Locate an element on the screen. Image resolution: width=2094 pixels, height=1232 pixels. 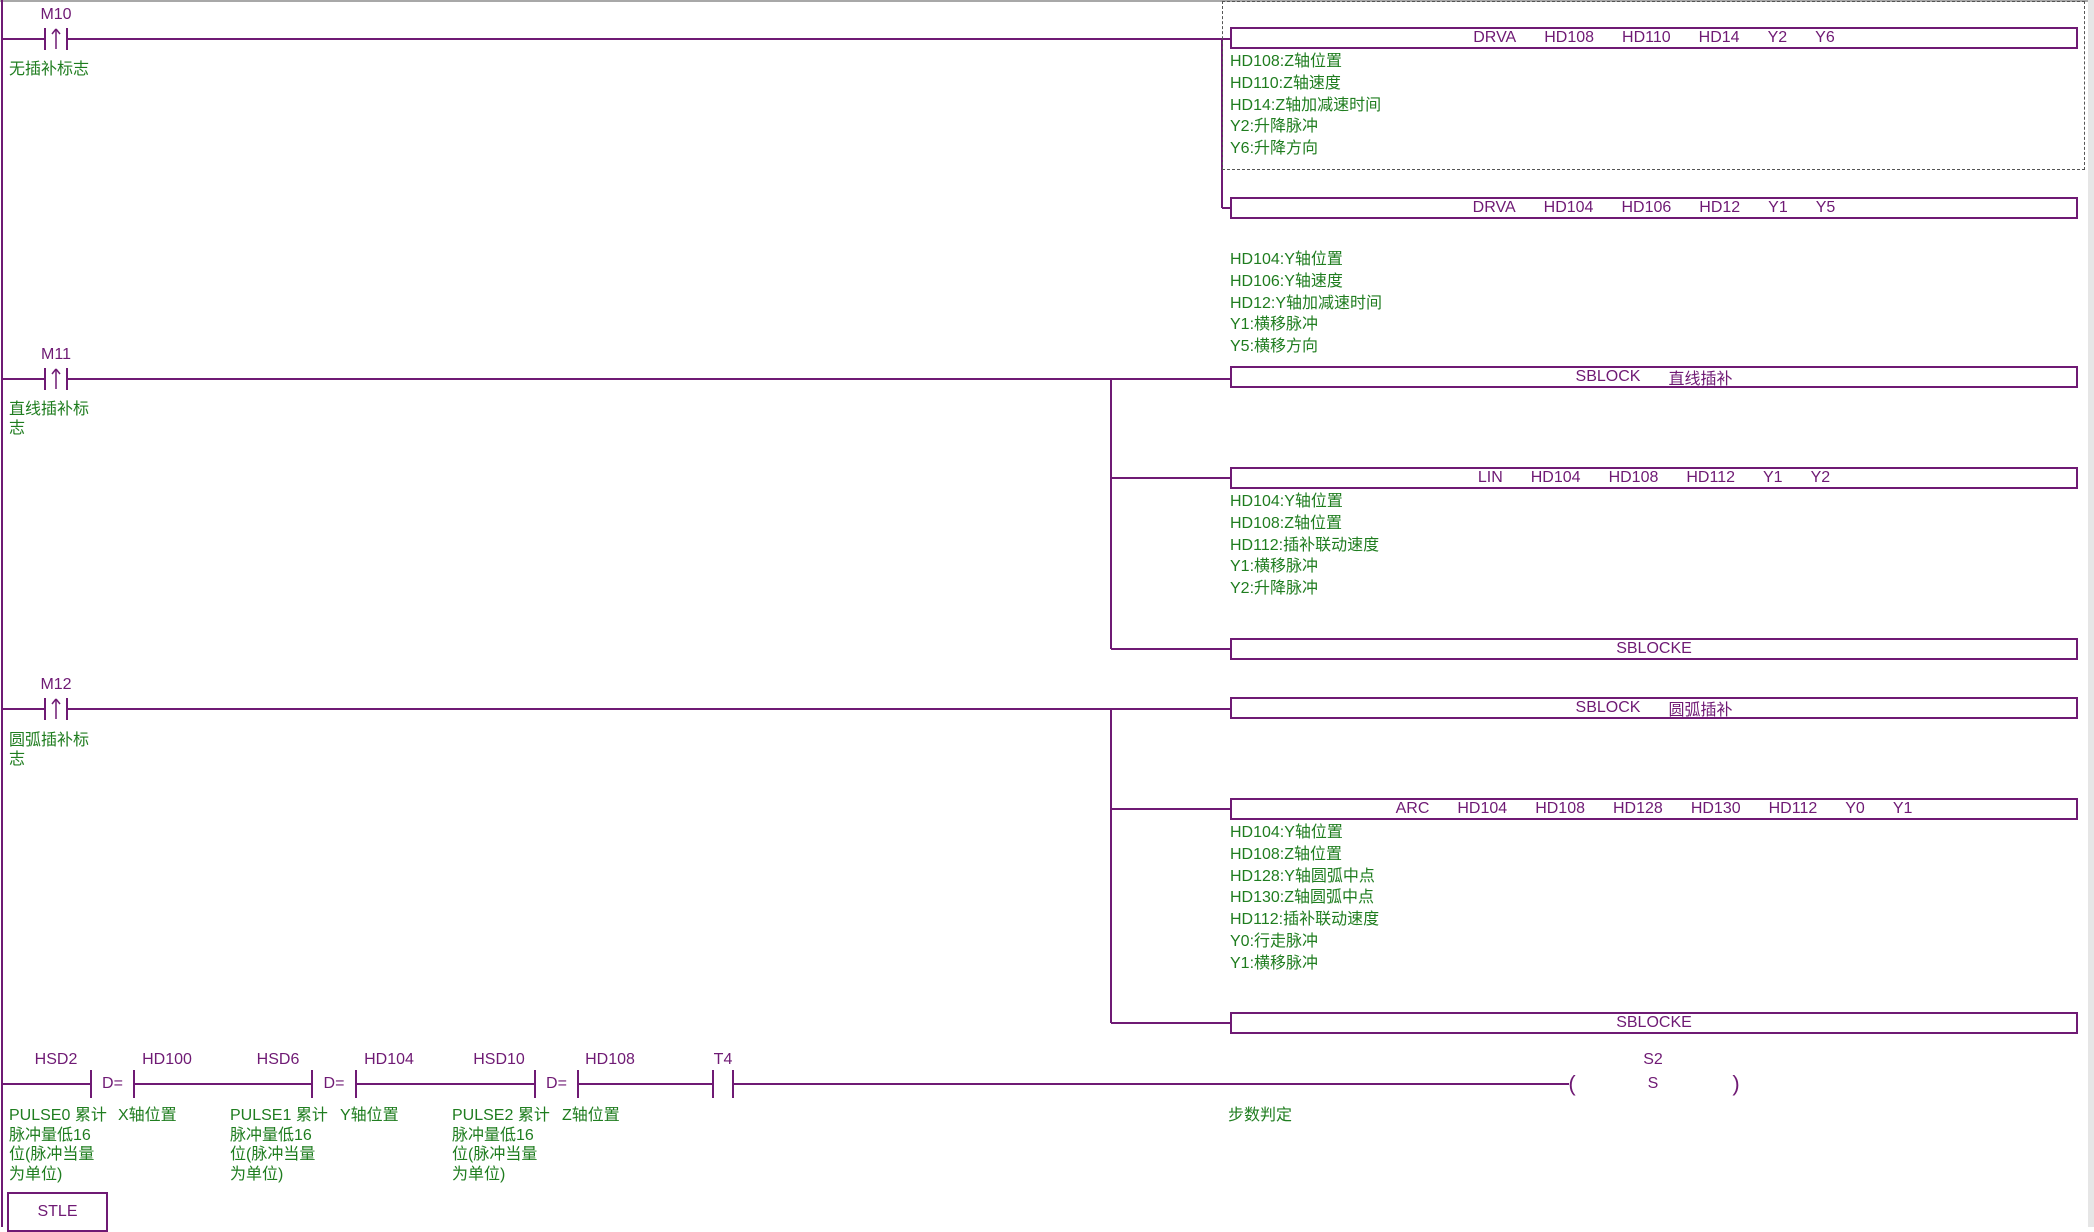
operand: HD110 is located at coordinates (1646, 37).